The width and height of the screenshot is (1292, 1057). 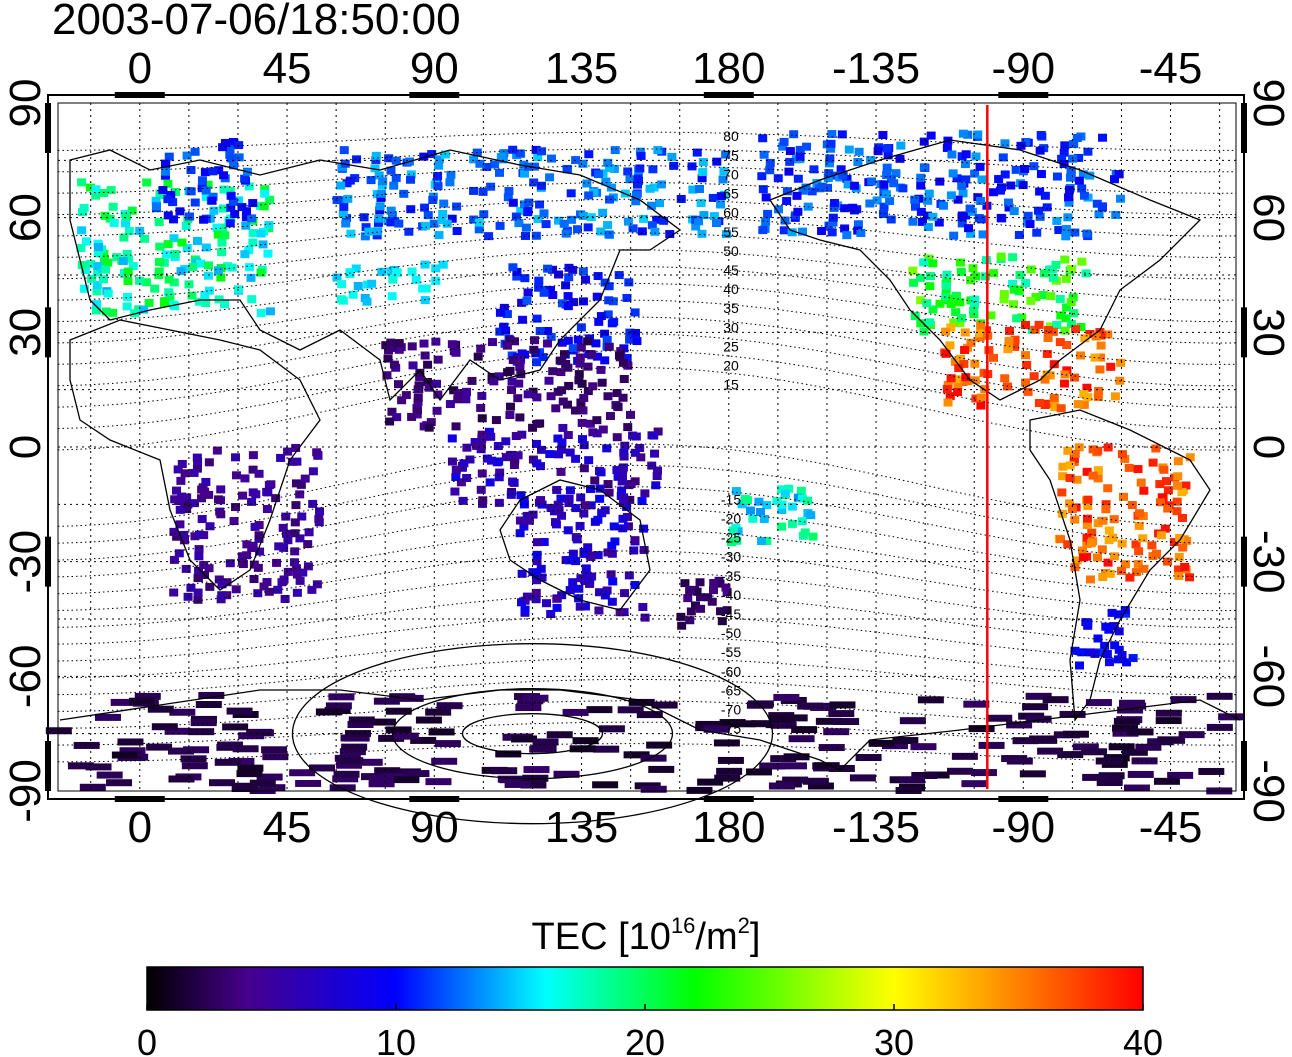 I want to click on left-lat-tick-label: 60, so click(x=25, y=217).